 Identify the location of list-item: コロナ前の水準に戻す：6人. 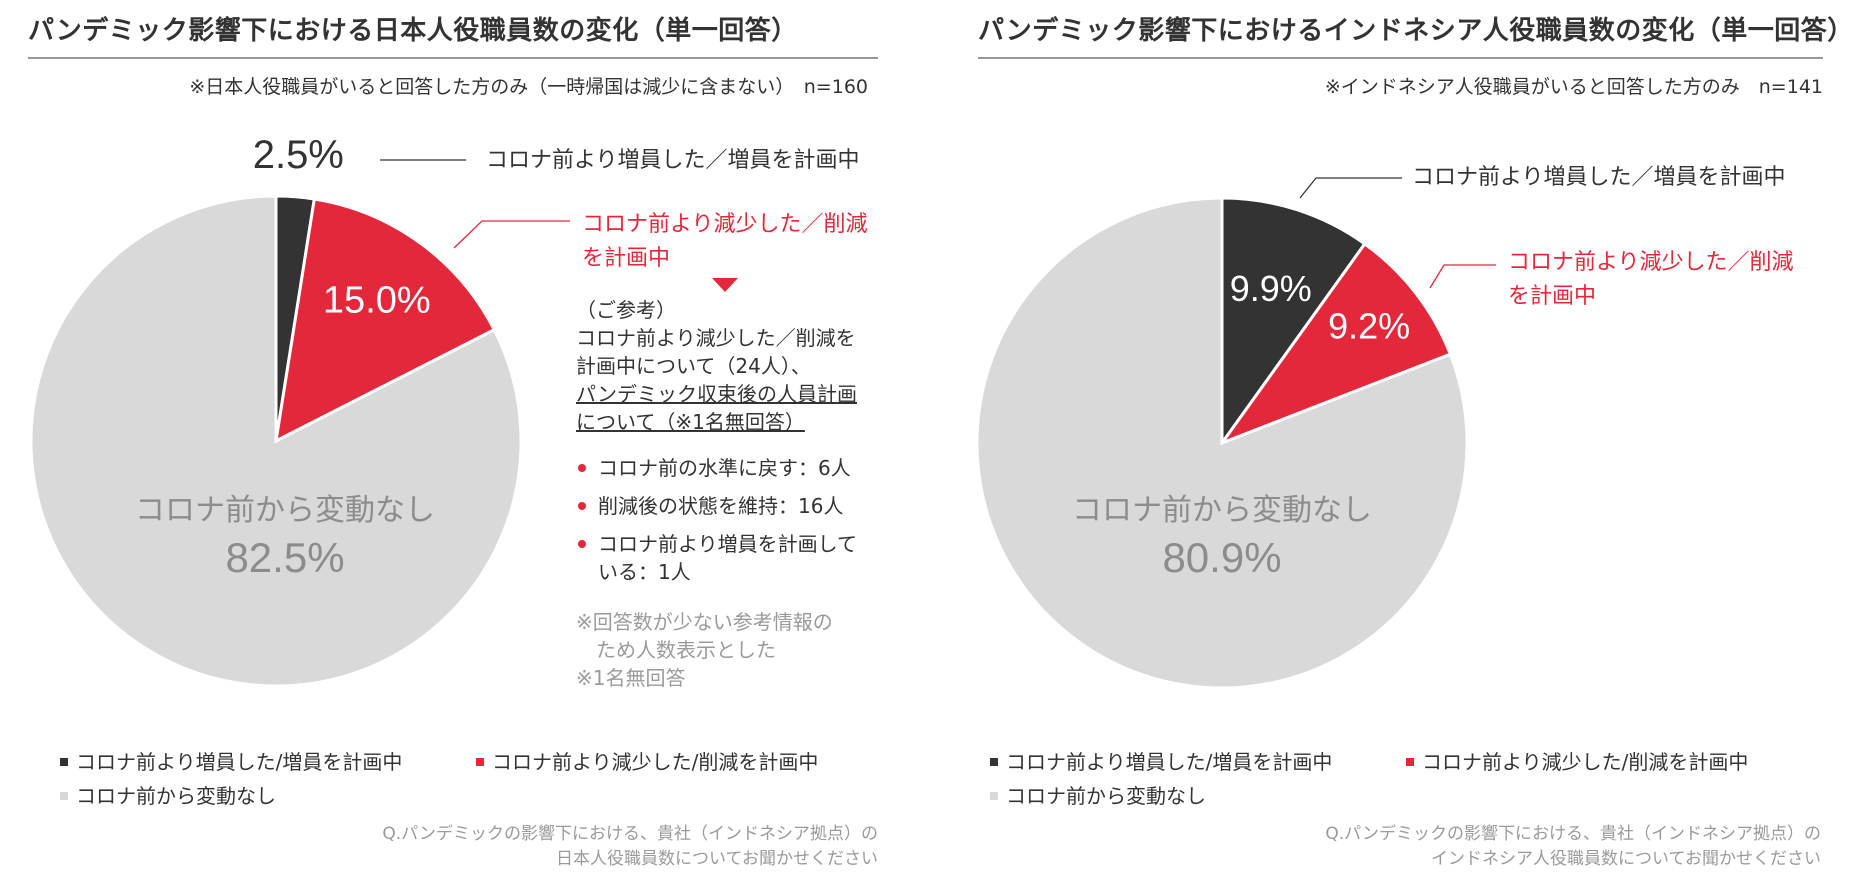
(736, 468).